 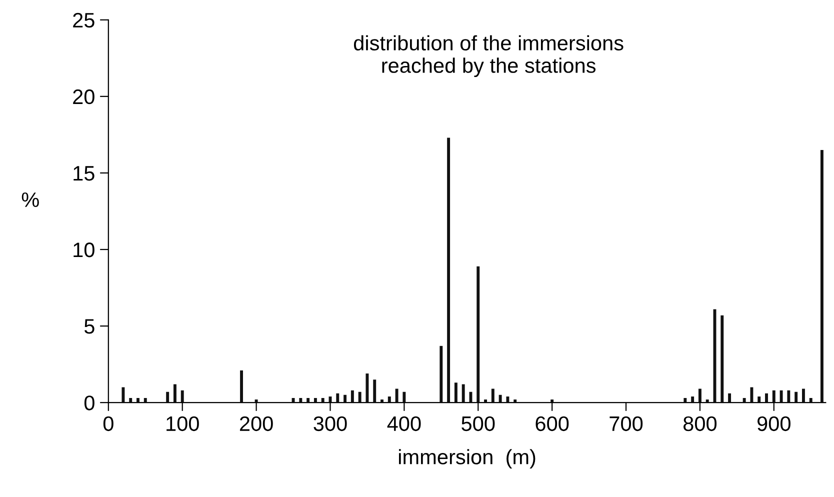 What do you see at coordinates (108, 424) in the screenshot?
I see `x-tick-label: 0` at bounding box center [108, 424].